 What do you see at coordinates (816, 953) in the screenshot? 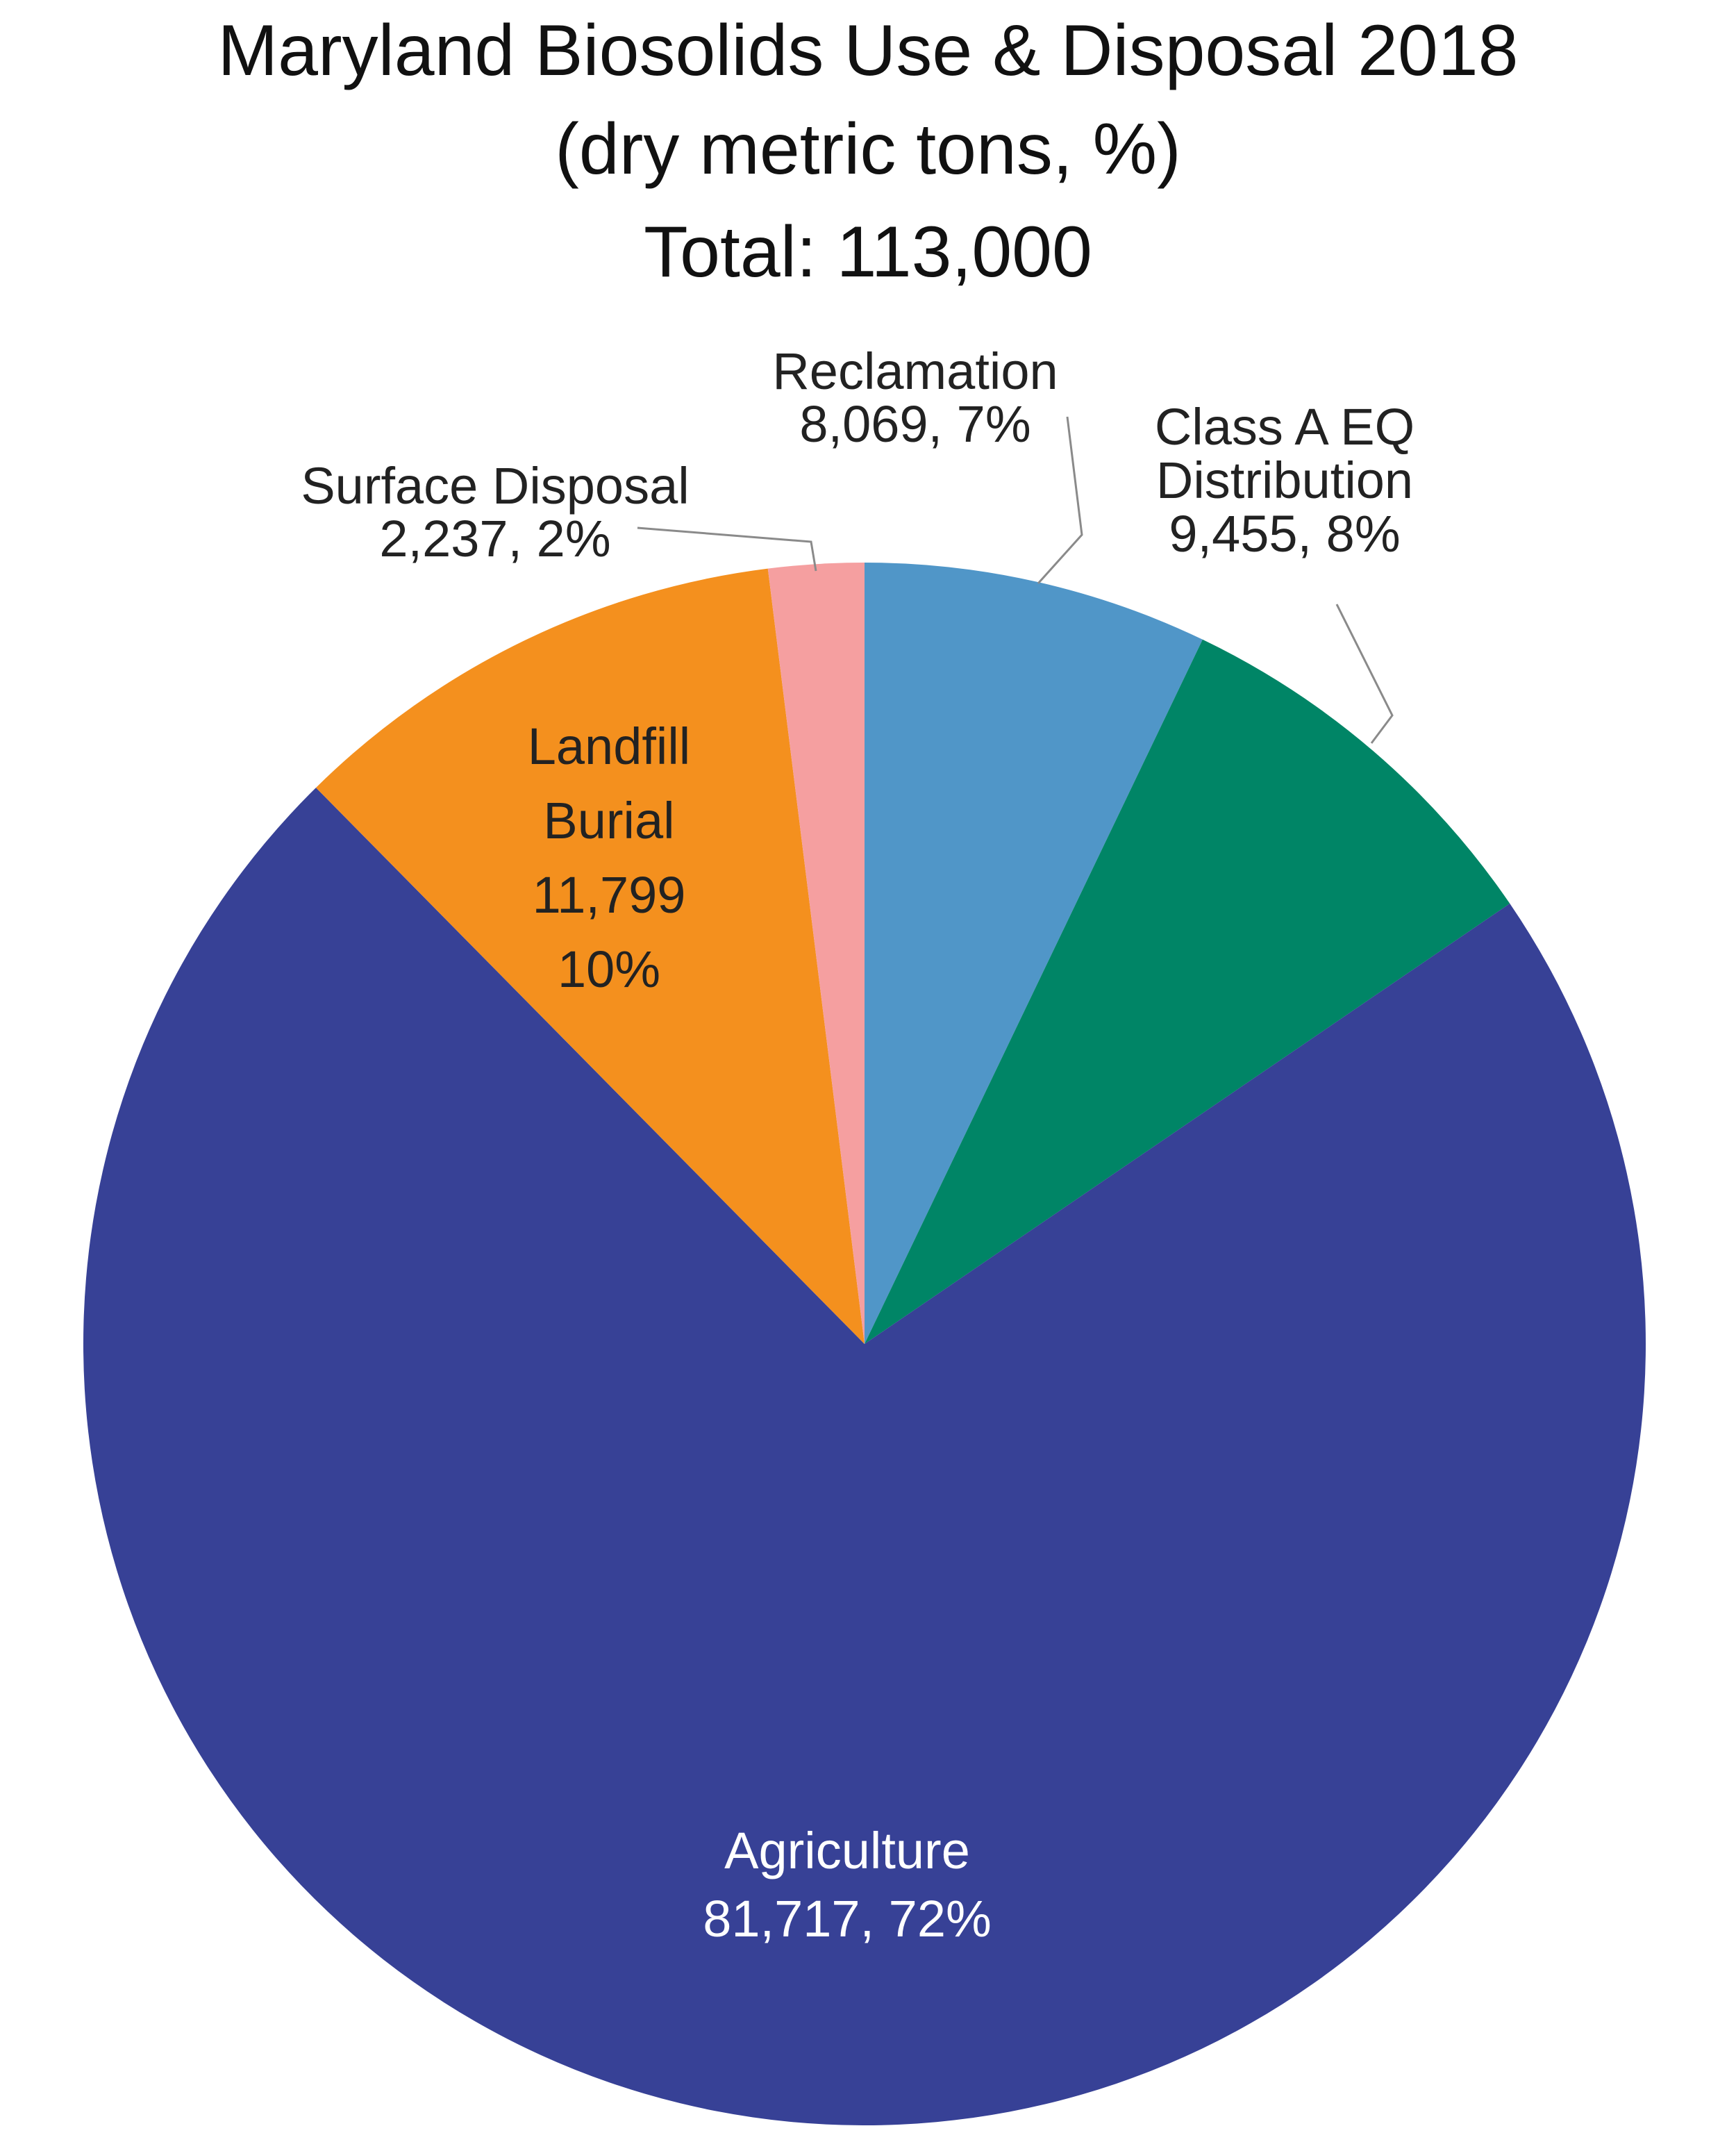
I see `pie-slice-surface-disposal` at bounding box center [816, 953].